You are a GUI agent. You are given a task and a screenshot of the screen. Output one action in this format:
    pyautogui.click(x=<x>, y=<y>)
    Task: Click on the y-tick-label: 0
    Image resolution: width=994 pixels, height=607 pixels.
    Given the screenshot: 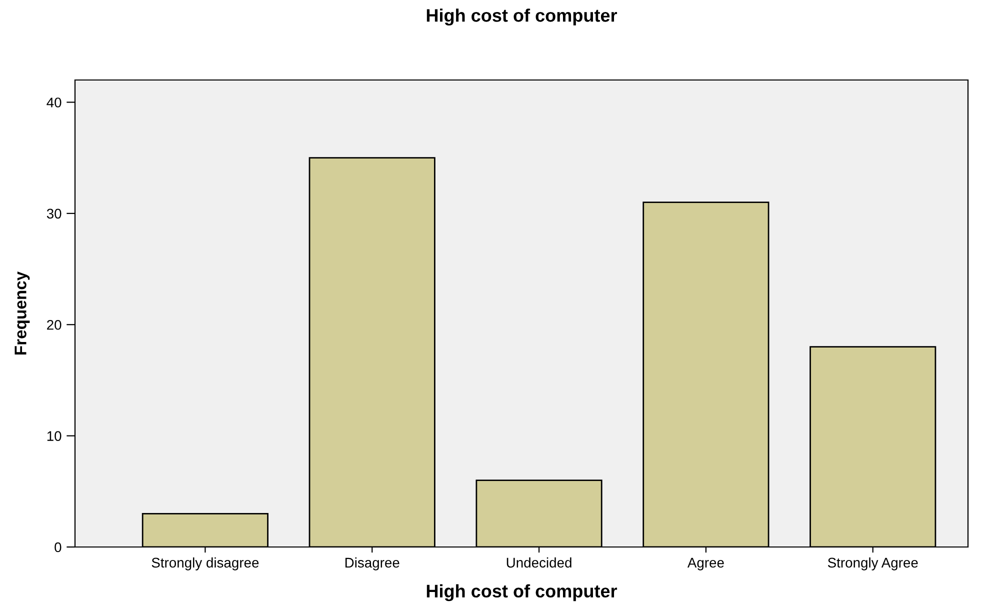 What is the action you would take?
    pyautogui.click(x=58, y=547)
    